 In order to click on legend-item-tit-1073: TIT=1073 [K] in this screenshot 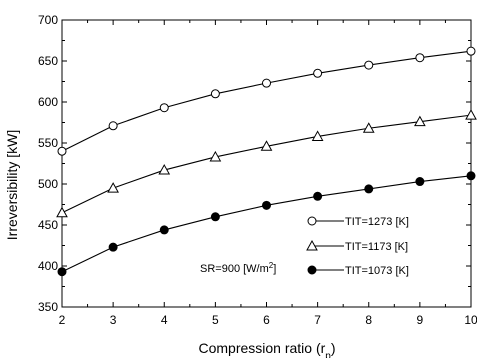, I will do `click(358, 271)`.